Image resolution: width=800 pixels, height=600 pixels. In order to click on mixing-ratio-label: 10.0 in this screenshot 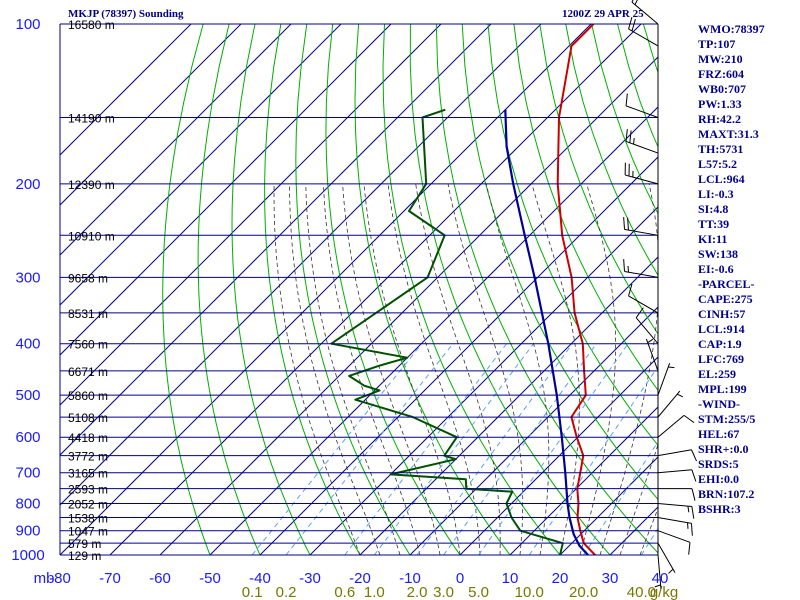, I will do `click(529, 592)`.